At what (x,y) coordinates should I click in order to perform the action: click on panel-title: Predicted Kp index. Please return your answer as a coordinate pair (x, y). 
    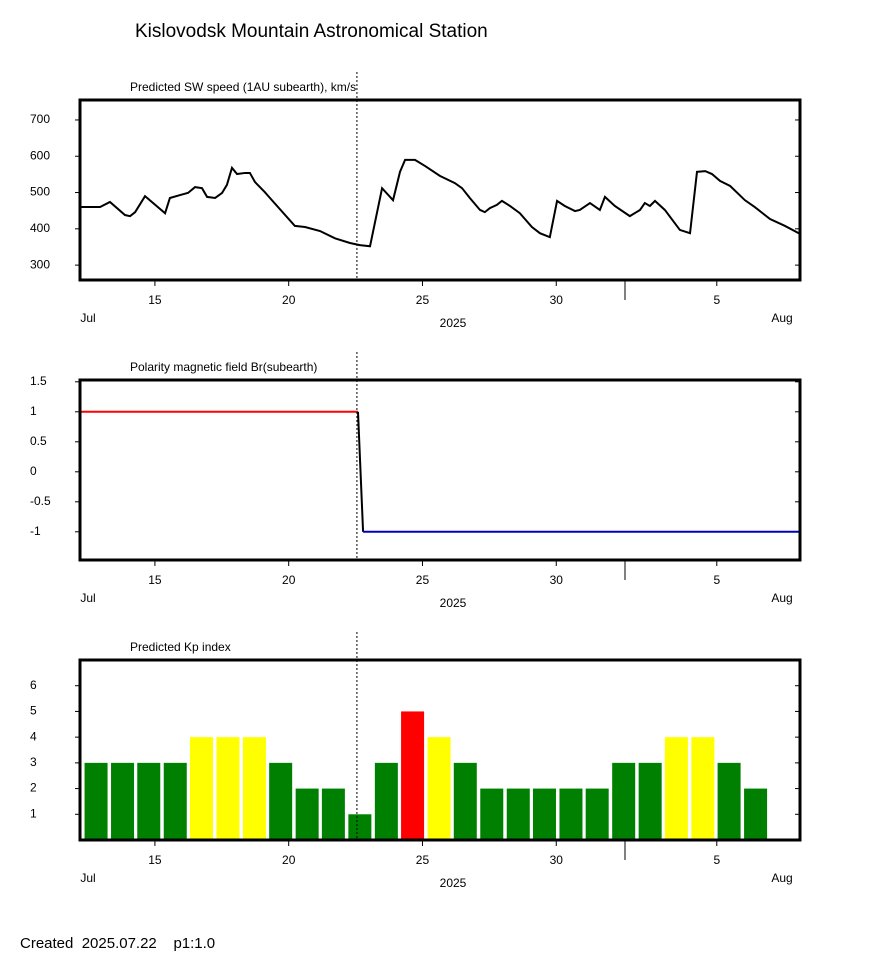
    Looking at the image, I should click on (180, 647).